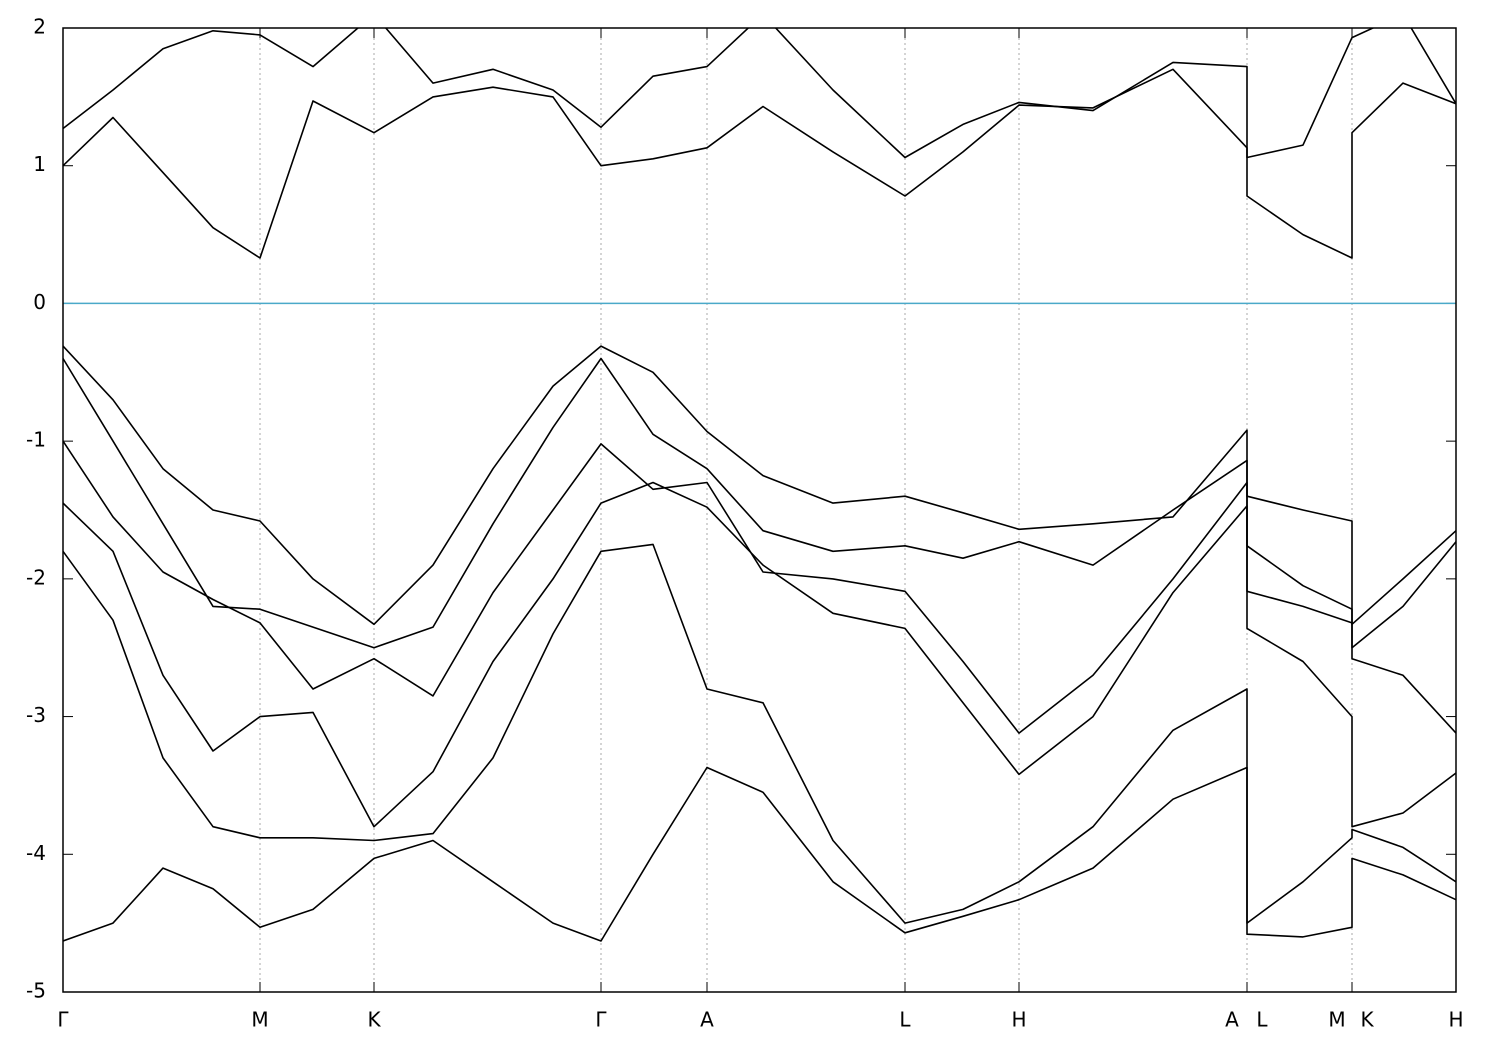 The height and width of the screenshot is (1050, 1500). I want to click on y-tick-label: 2, so click(39, 27).